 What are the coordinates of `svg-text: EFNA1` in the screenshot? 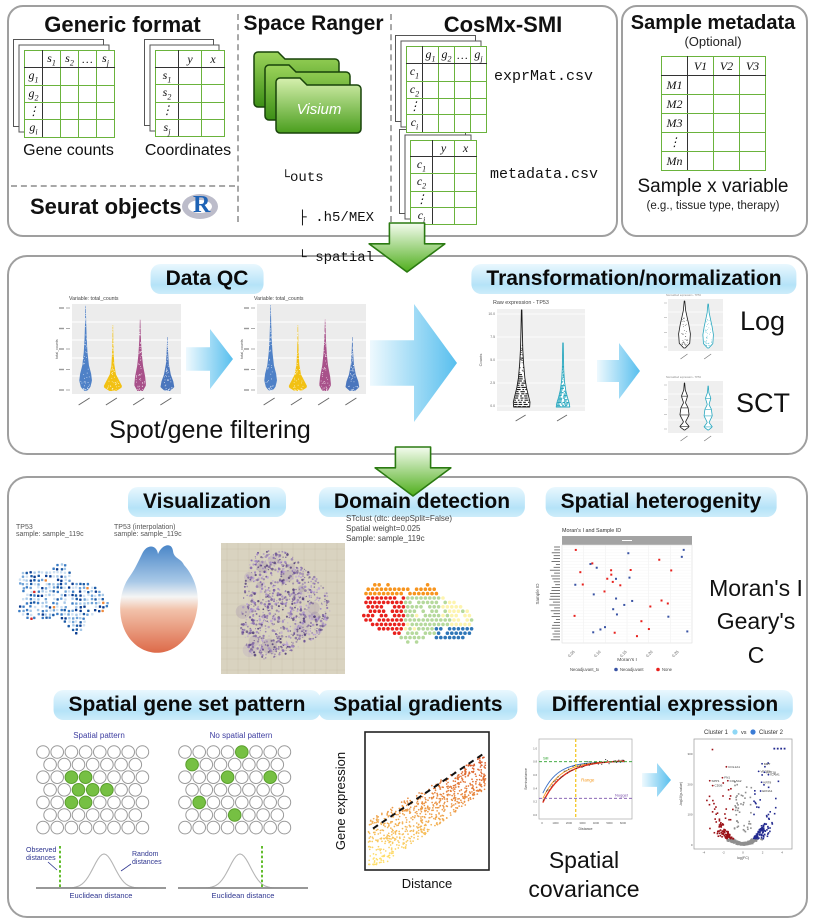 It's located at (767, 791).